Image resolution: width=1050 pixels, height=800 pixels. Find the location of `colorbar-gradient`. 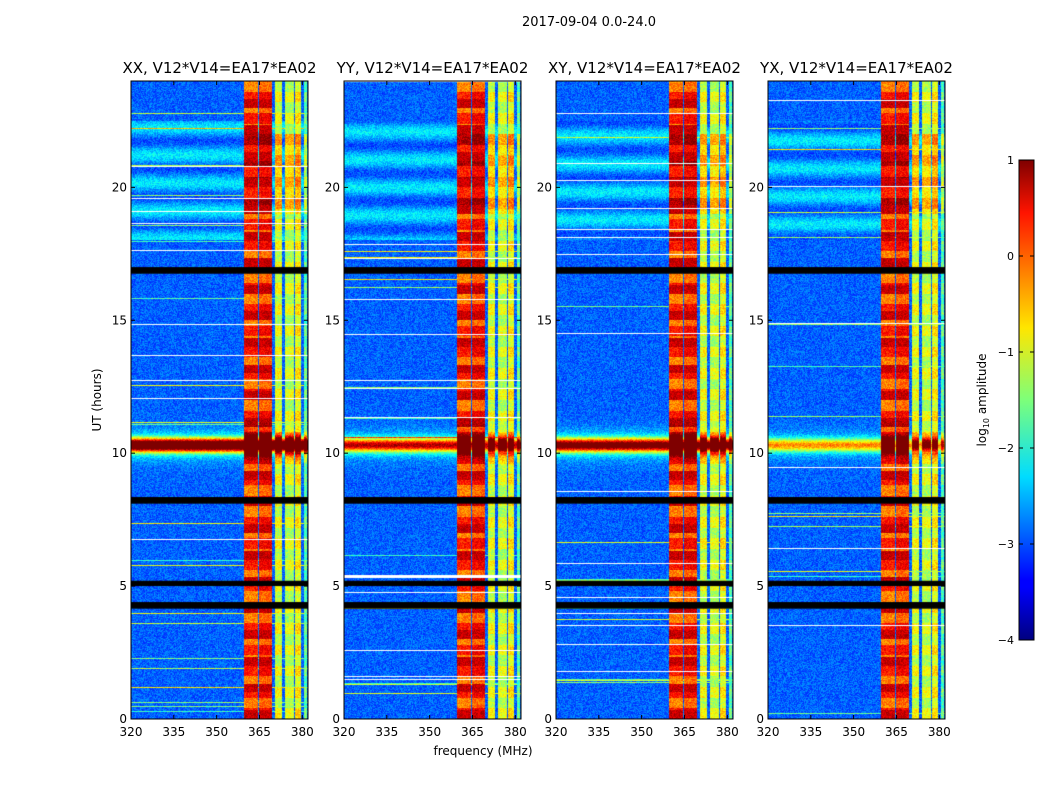

colorbar-gradient is located at coordinates (1026, 400).